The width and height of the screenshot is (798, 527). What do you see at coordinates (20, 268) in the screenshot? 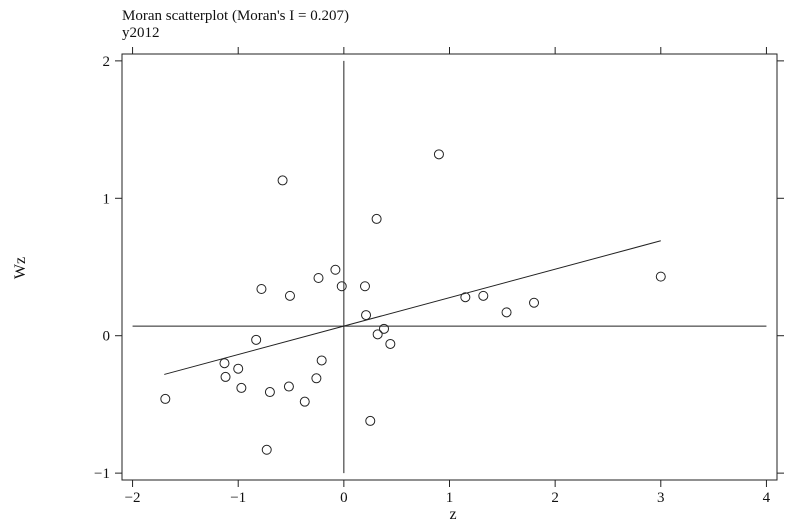
I see `y-axis-label: Wz` at bounding box center [20, 268].